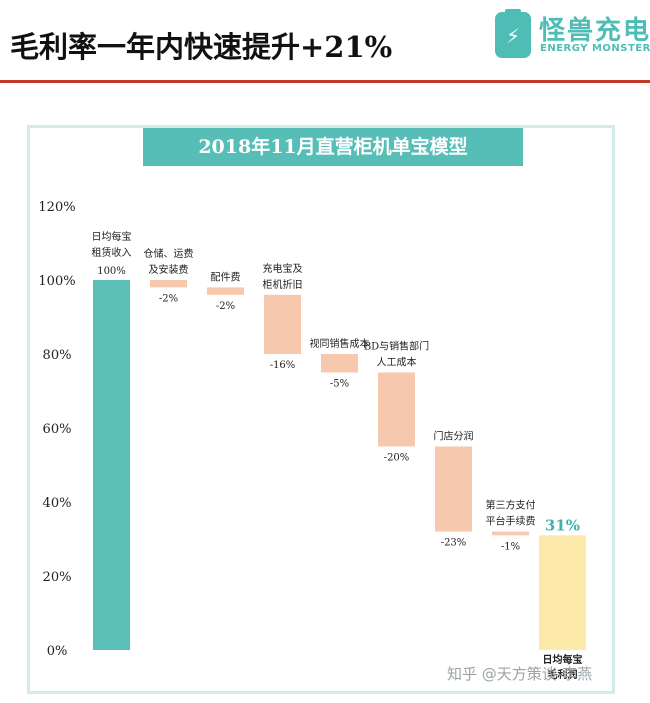 Image resolution: width=650 pixels, height=703 pixels. What do you see at coordinates (111, 465) in the screenshot?
I see `bar-start` at bounding box center [111, 465].